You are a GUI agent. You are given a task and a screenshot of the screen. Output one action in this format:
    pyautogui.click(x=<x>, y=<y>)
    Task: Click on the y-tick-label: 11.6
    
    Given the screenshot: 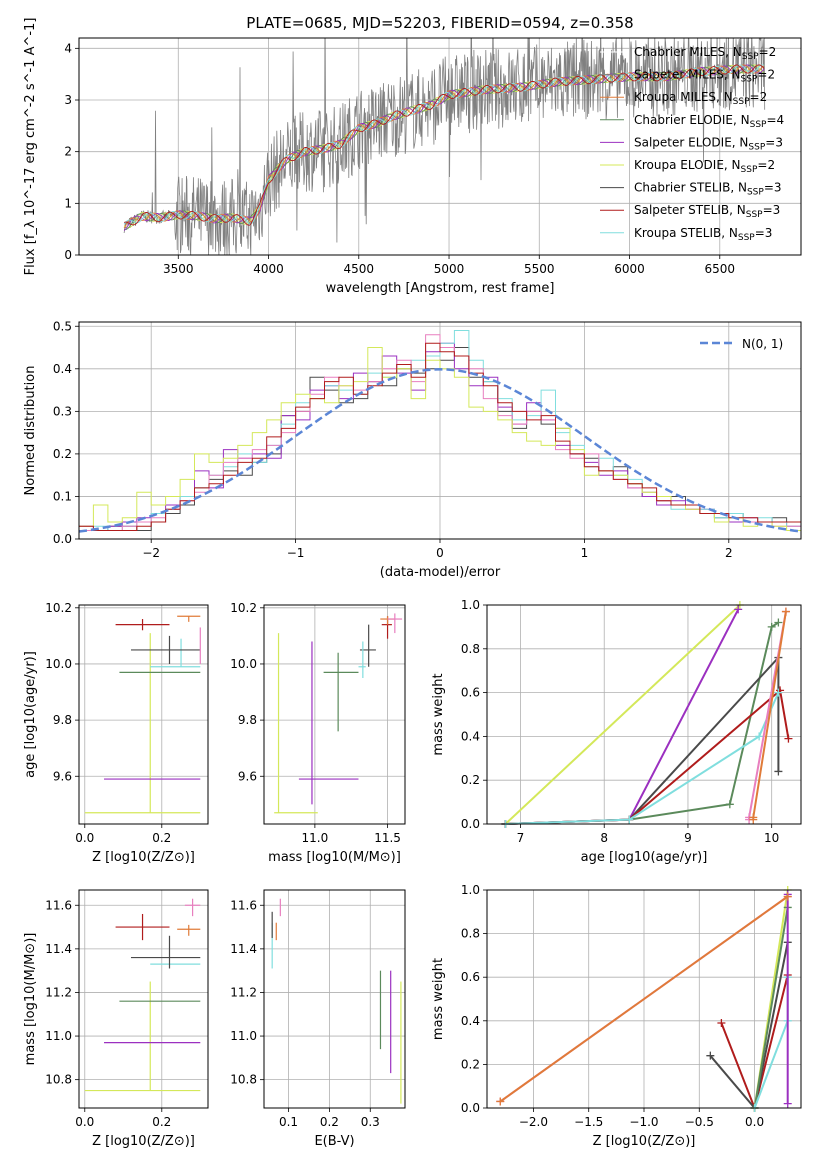 What is the action you would take?
    pyautogui.click(x=58, y=905)
    